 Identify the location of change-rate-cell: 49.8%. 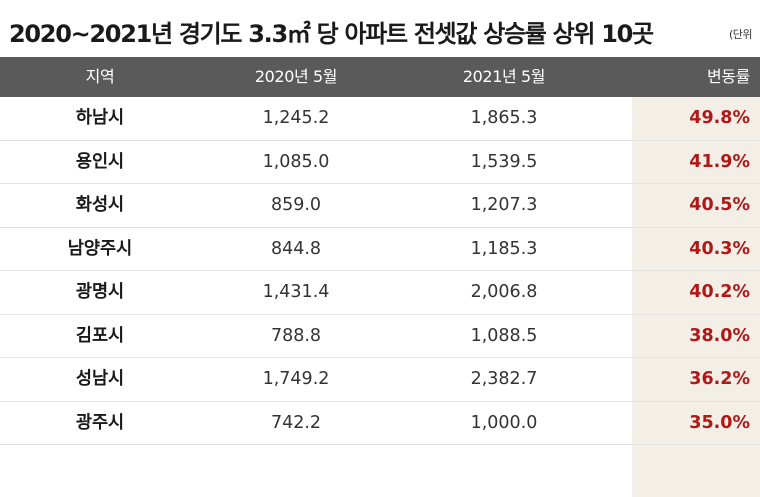
(719, 118).